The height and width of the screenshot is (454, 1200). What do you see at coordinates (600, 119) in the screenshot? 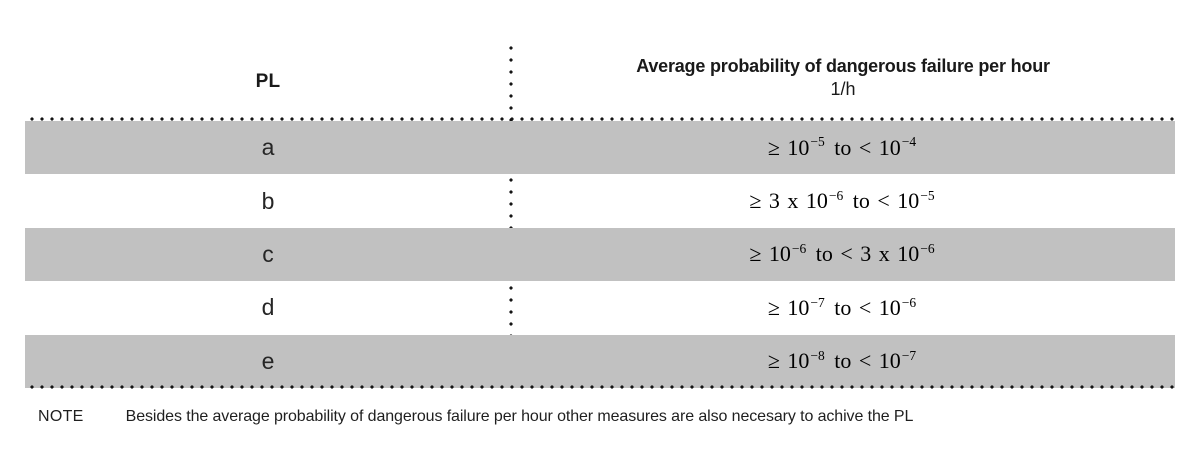
I see `dotted-border-top` at bounding box center [600, 119].